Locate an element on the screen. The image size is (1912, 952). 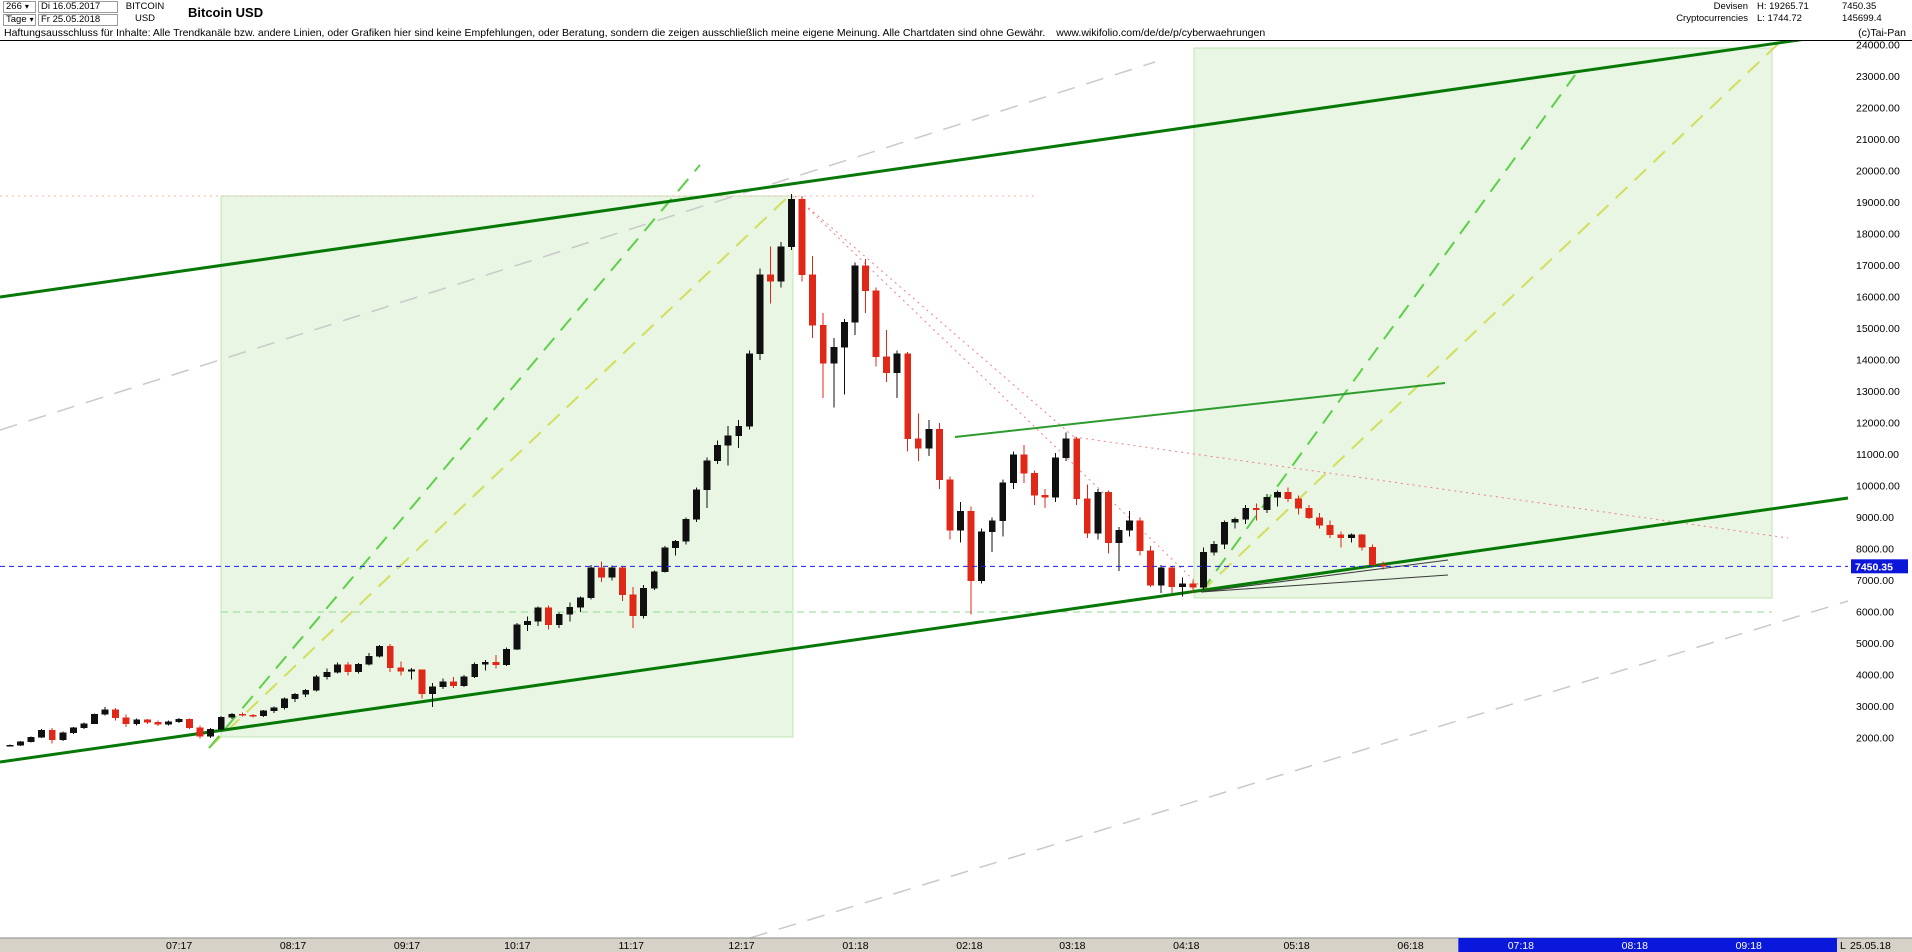
svg-text: 04:18 is located at coordinates (1186, 946).